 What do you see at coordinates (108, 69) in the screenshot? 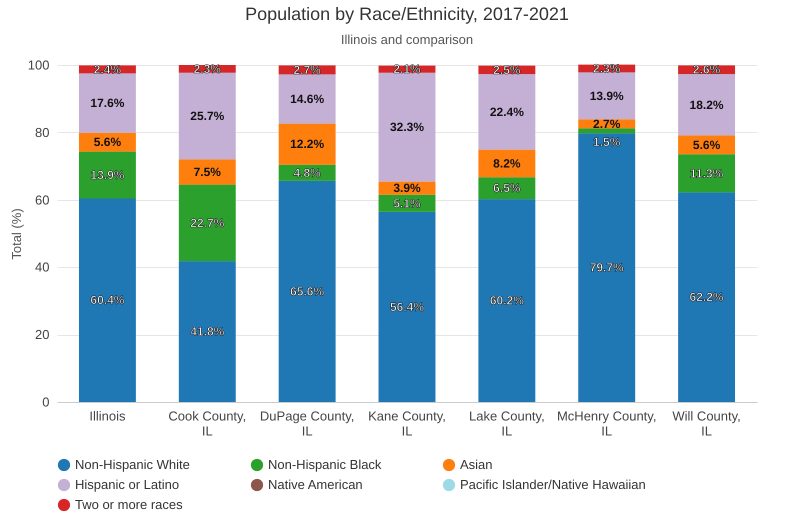
I see `data-label: 2.4%` at bounding box center [108, 69].